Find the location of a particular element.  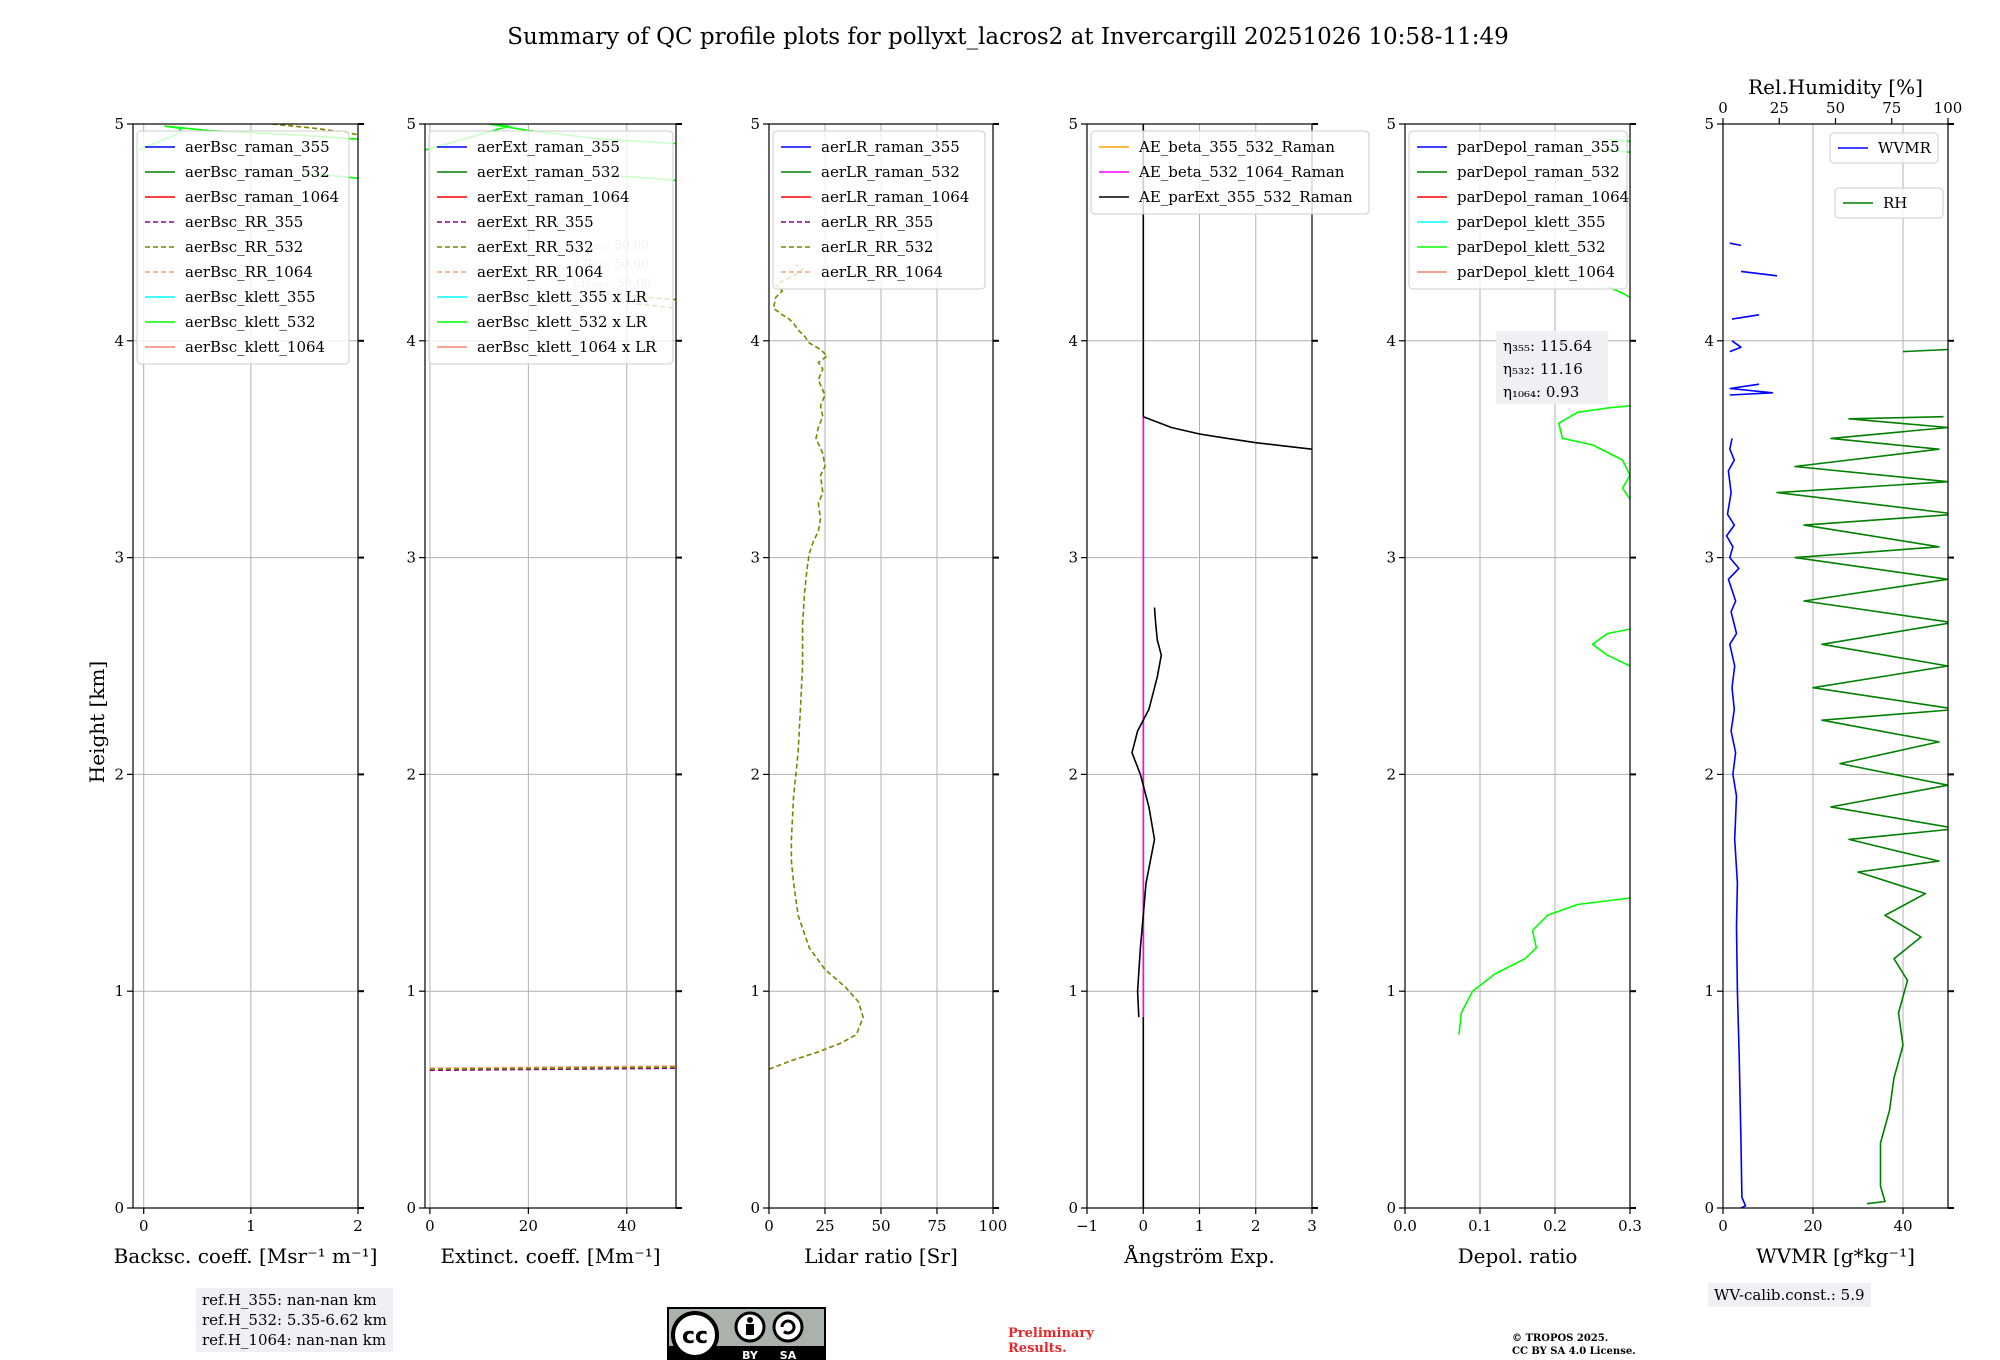

license-badge: cc BY SA is located at coordinates (746, 1333).